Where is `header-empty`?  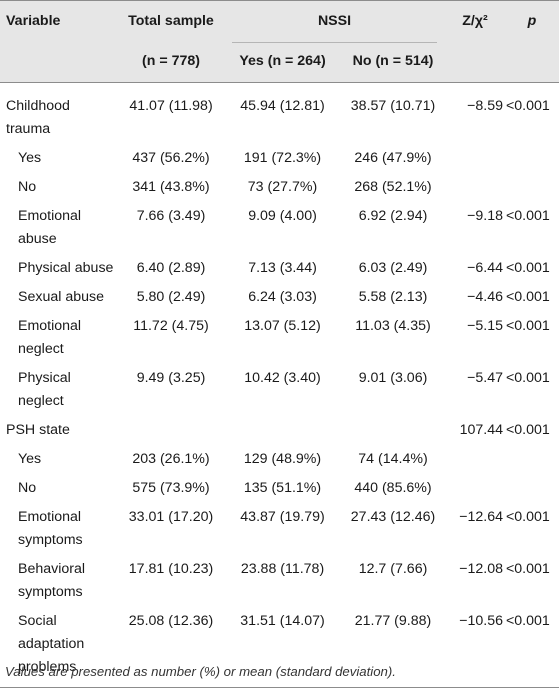 header-empty is located at coordinates (59, 62).